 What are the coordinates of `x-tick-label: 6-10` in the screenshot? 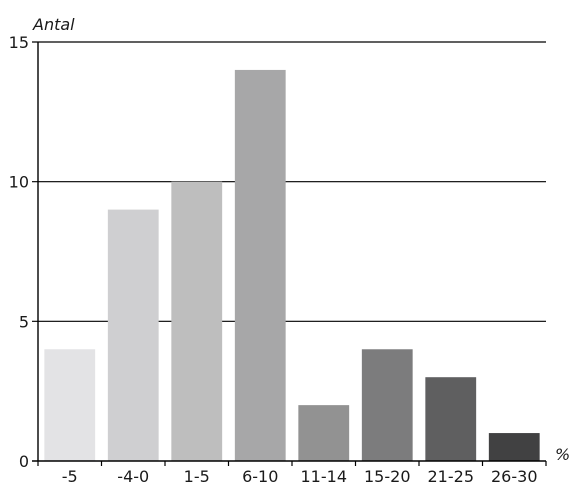 It's located at (260, 476).